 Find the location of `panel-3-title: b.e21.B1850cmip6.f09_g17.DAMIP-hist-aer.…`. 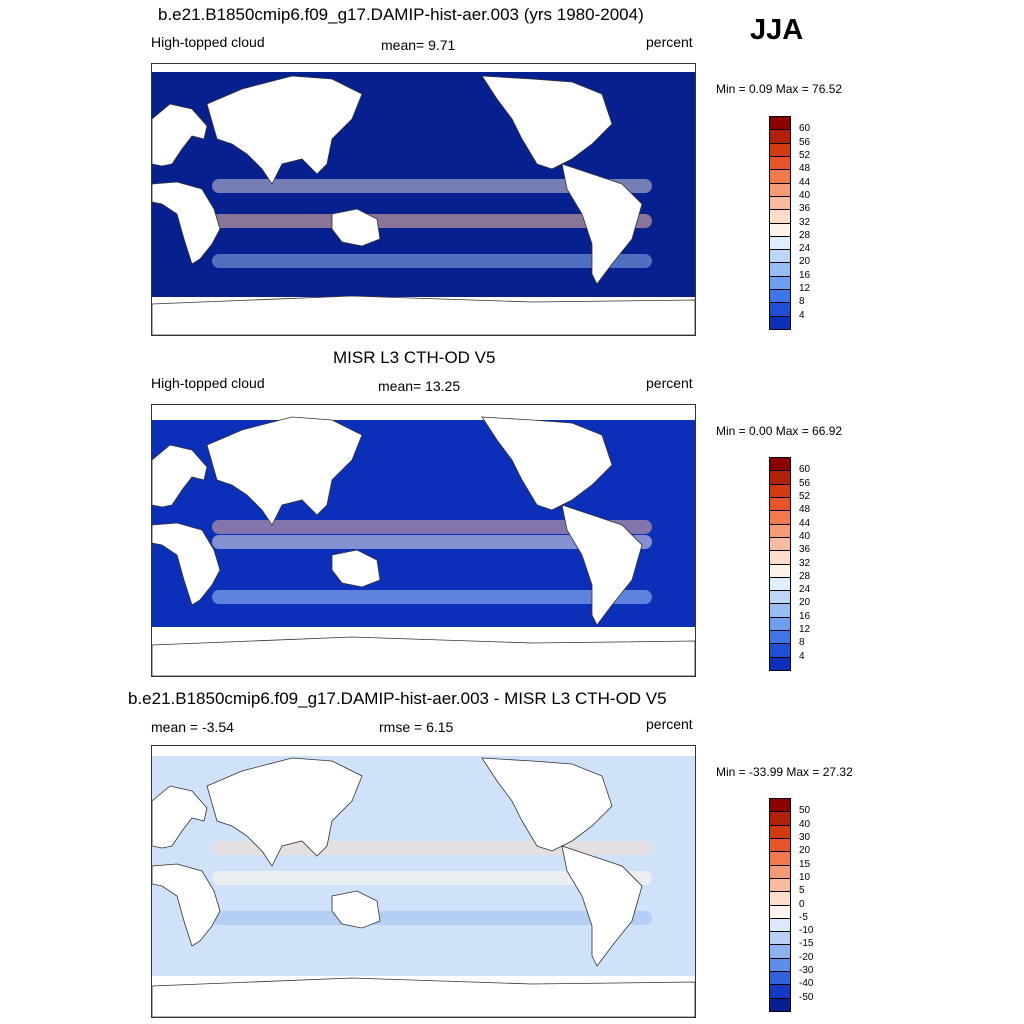

panel-3-title: b.e21.B1850cmip6.f09_g17.DAMIP-hist-aer.… is located at coordinates (397, 698).